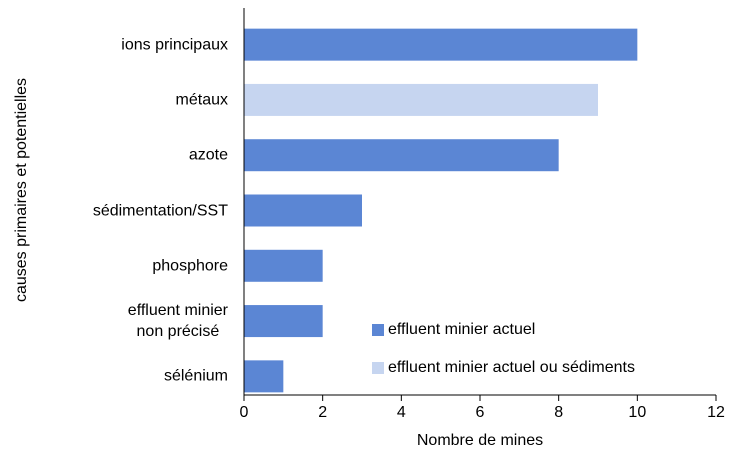 Image resolution: width=735 pixels, height=467 pixels. What do you see at coordinates (322, 412) in the screenshot?
I see `x-tick-label: 2` at bounding box center [322, 412].